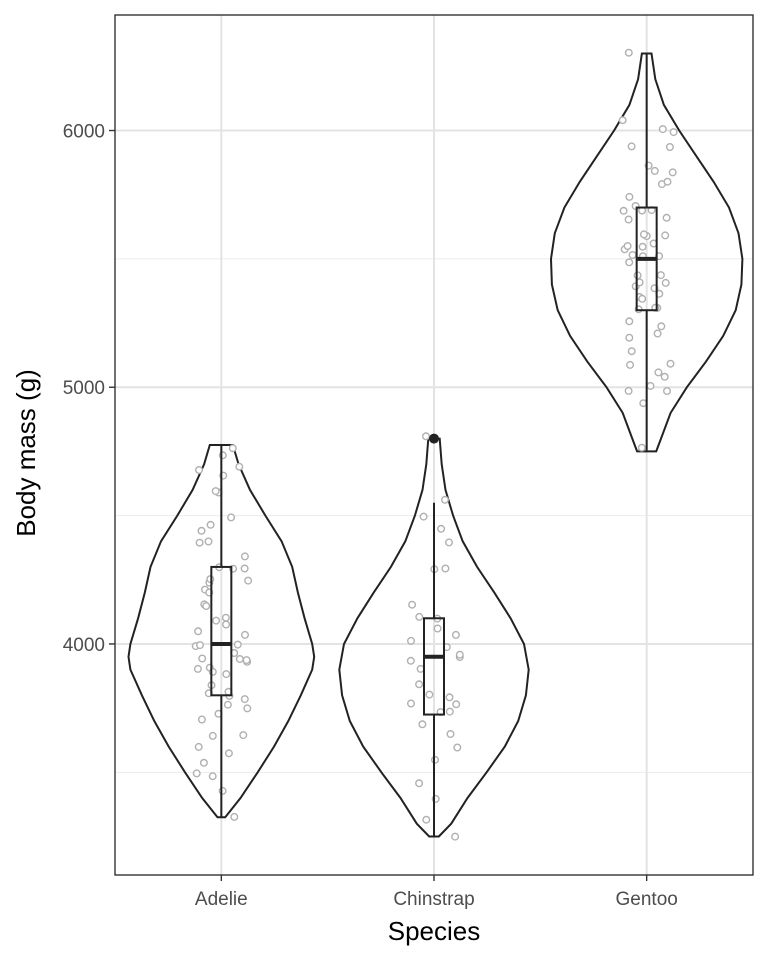  Describe the element at coordinates (26, 453) in the screenshot. I see `y-axis-title: Body mass (g)` at that location.